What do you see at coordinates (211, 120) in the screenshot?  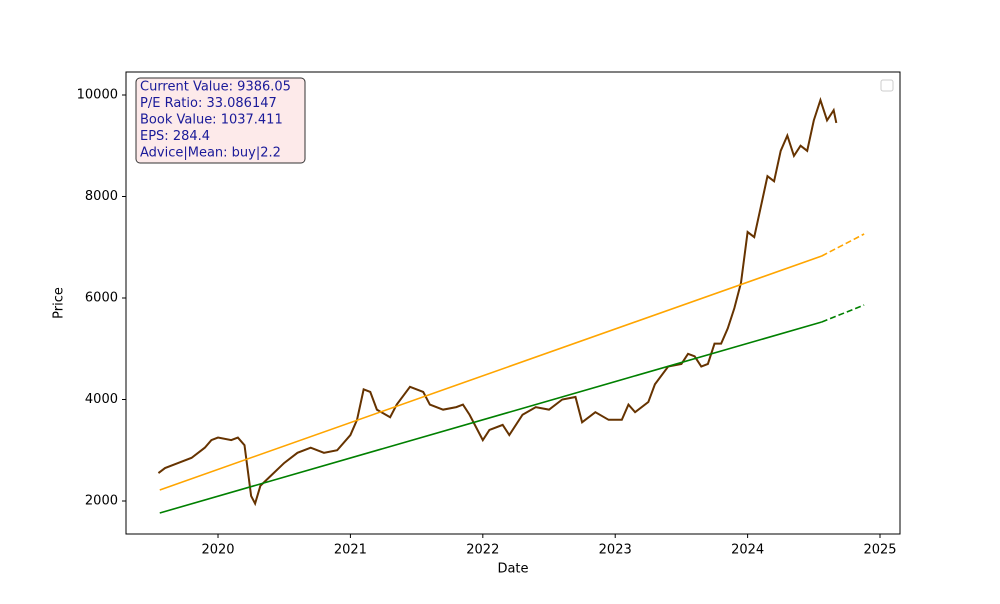 I see `annotation-line: Book Value: 1037.411` at bounding box center [211, 120].